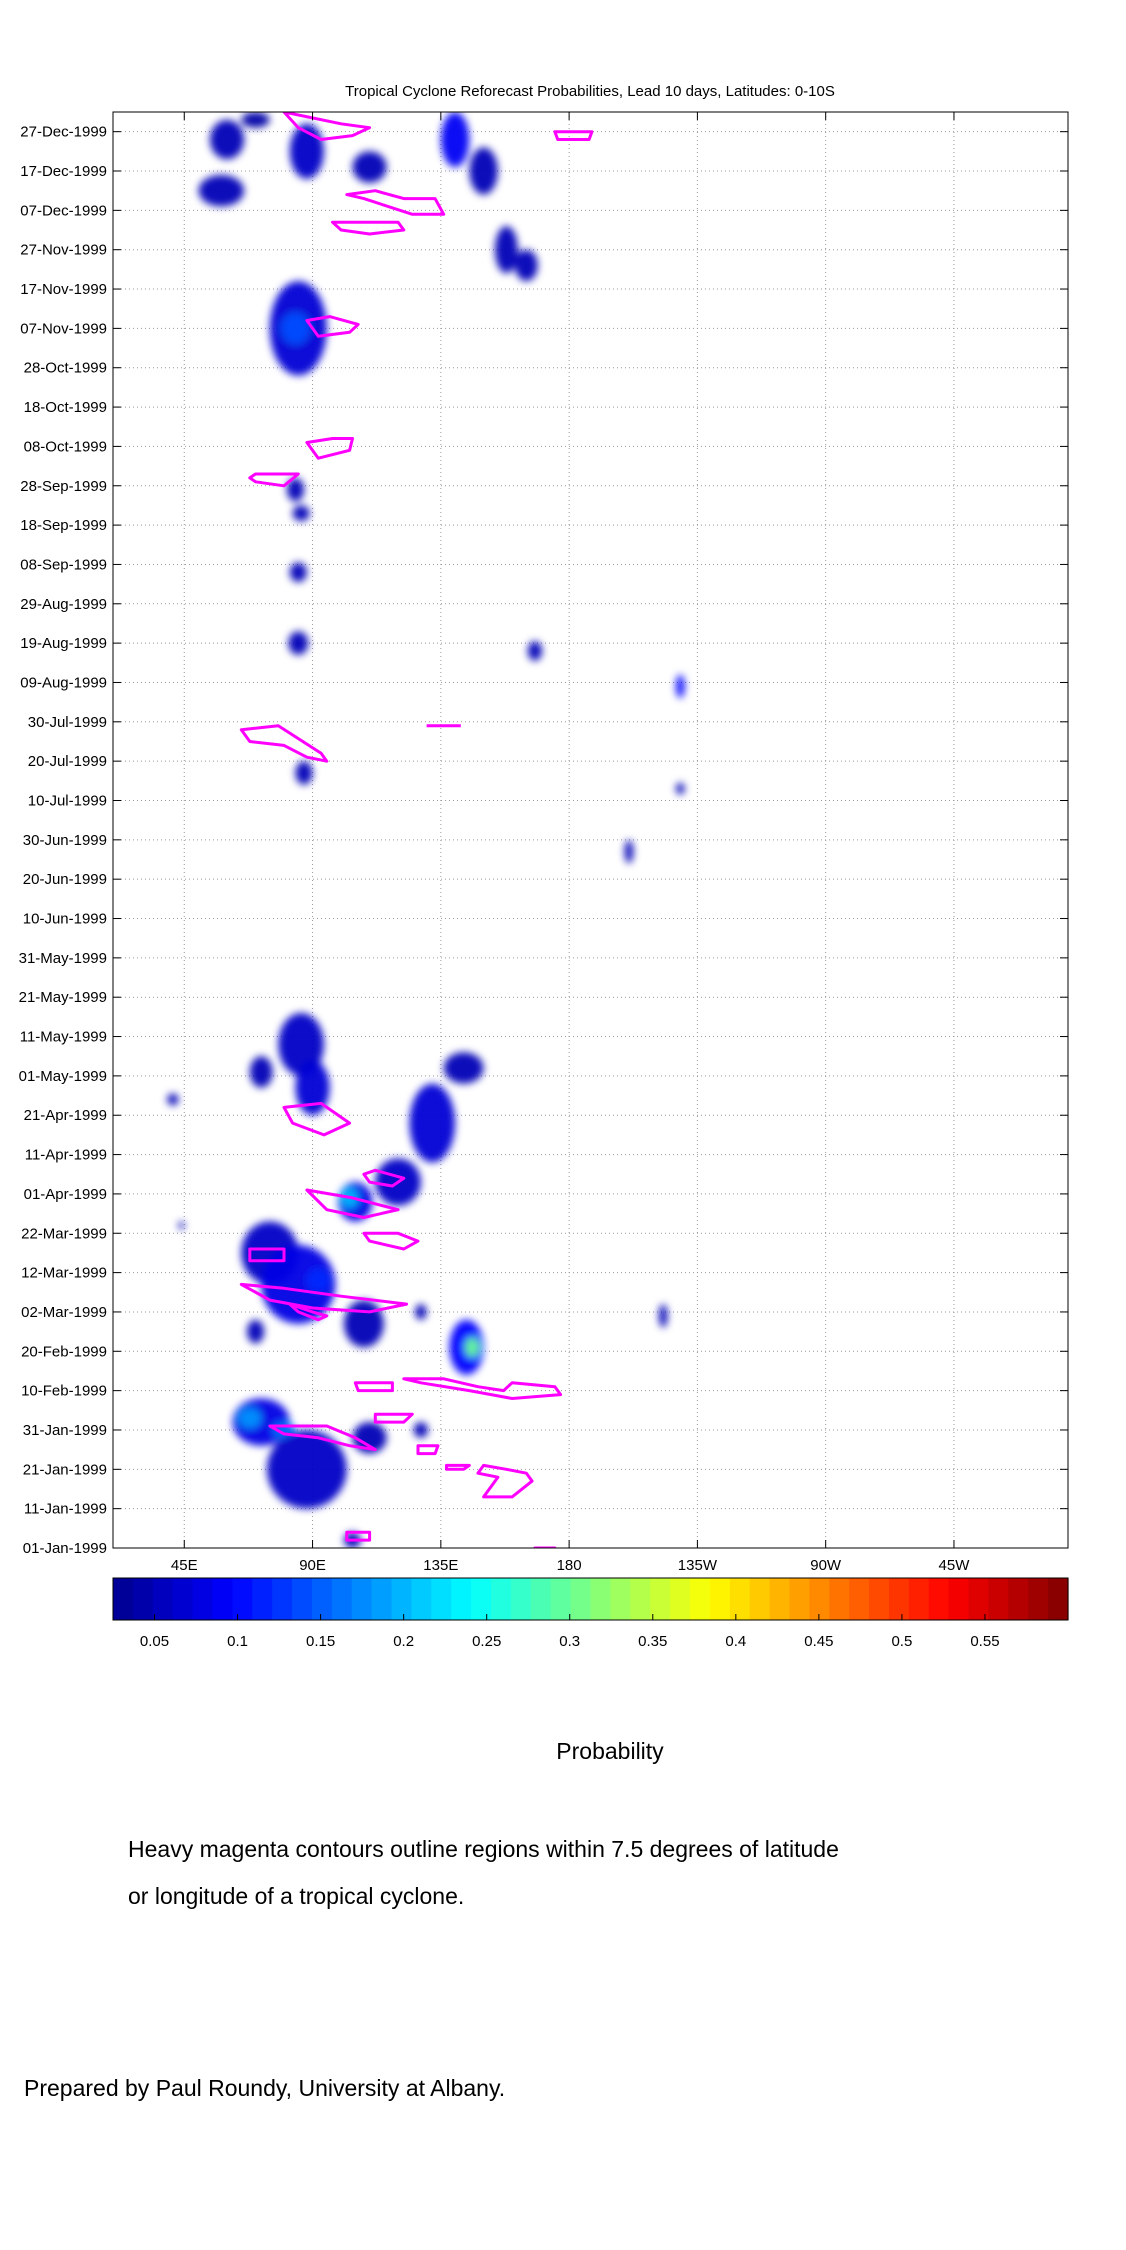 Image resolution: width=1126 pixels, height=2250 pixels. Describe the element at coordinates (569, 1641) in the screenshot. I see `colorbar-tick-label: 0.3` at that location.